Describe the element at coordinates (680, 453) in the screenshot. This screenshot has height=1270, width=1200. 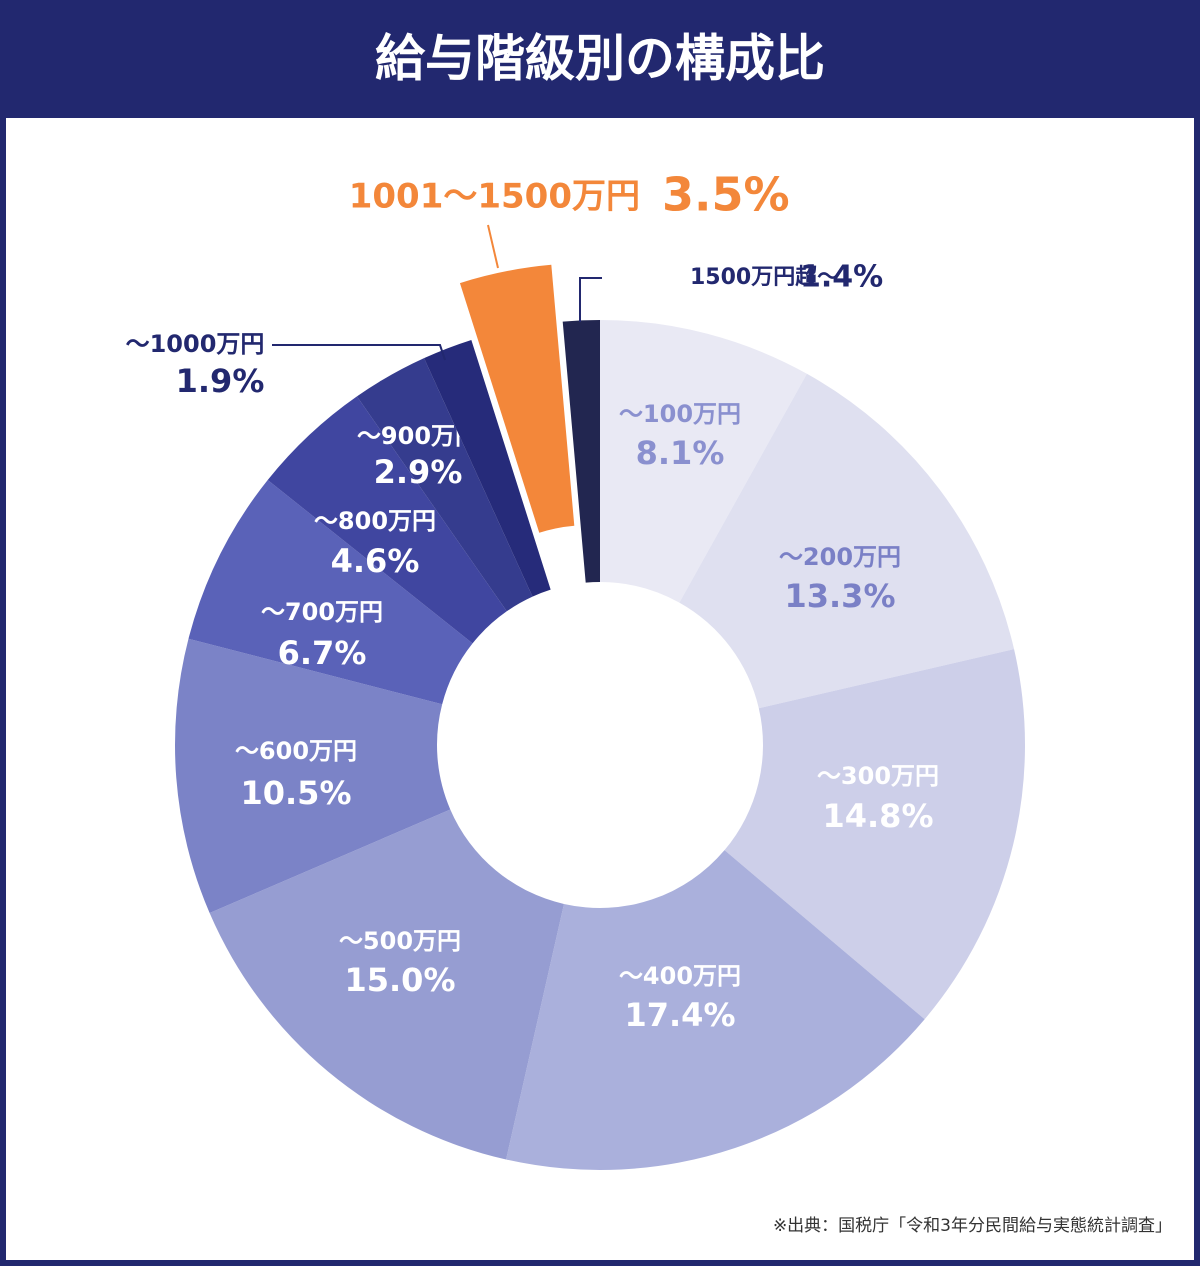
I see `slice-value-label: 8.1%` at that location.